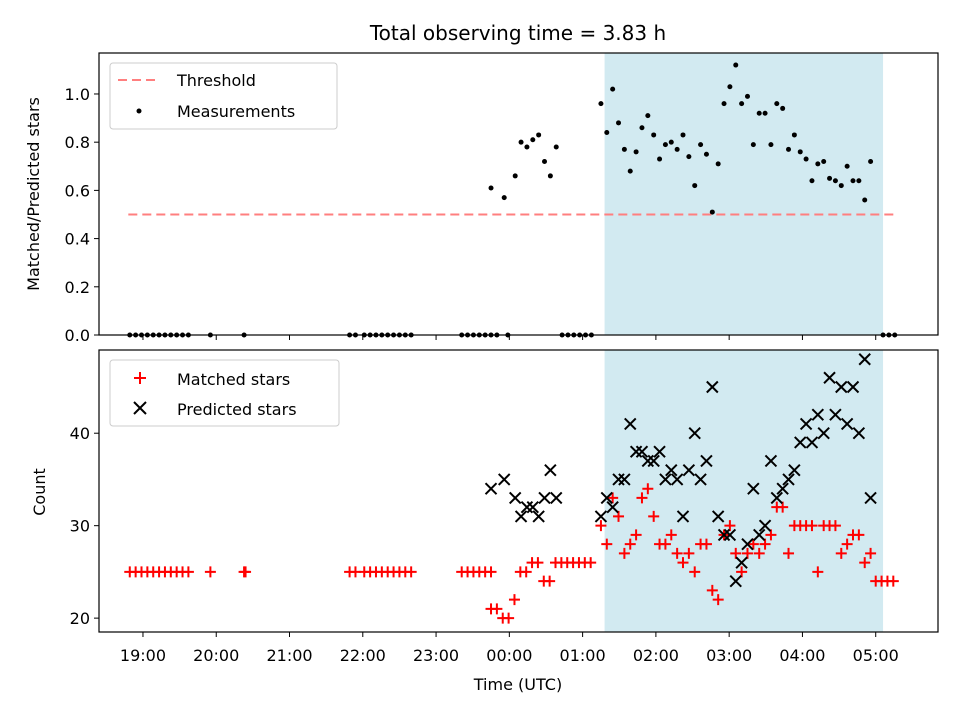  I want to click on chart-title: Total observing time = 3.83 h, so click(517, 33).